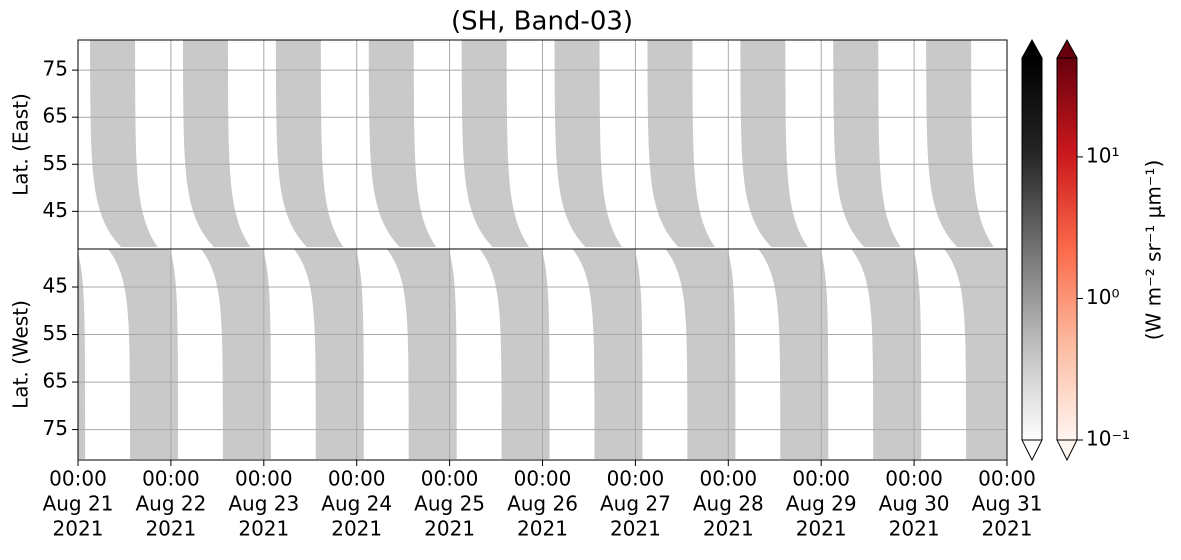 The image size is (1181, 560). Describe the element at coordinates (170, 504) in the screenshot. I see `x-tick-label: Aug 22` at that location.